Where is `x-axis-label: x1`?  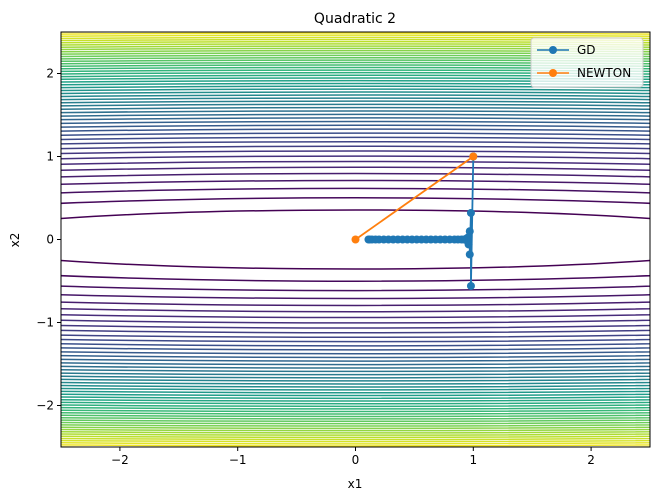
x-axis-label: x1 is located at coordinates (355, 484).